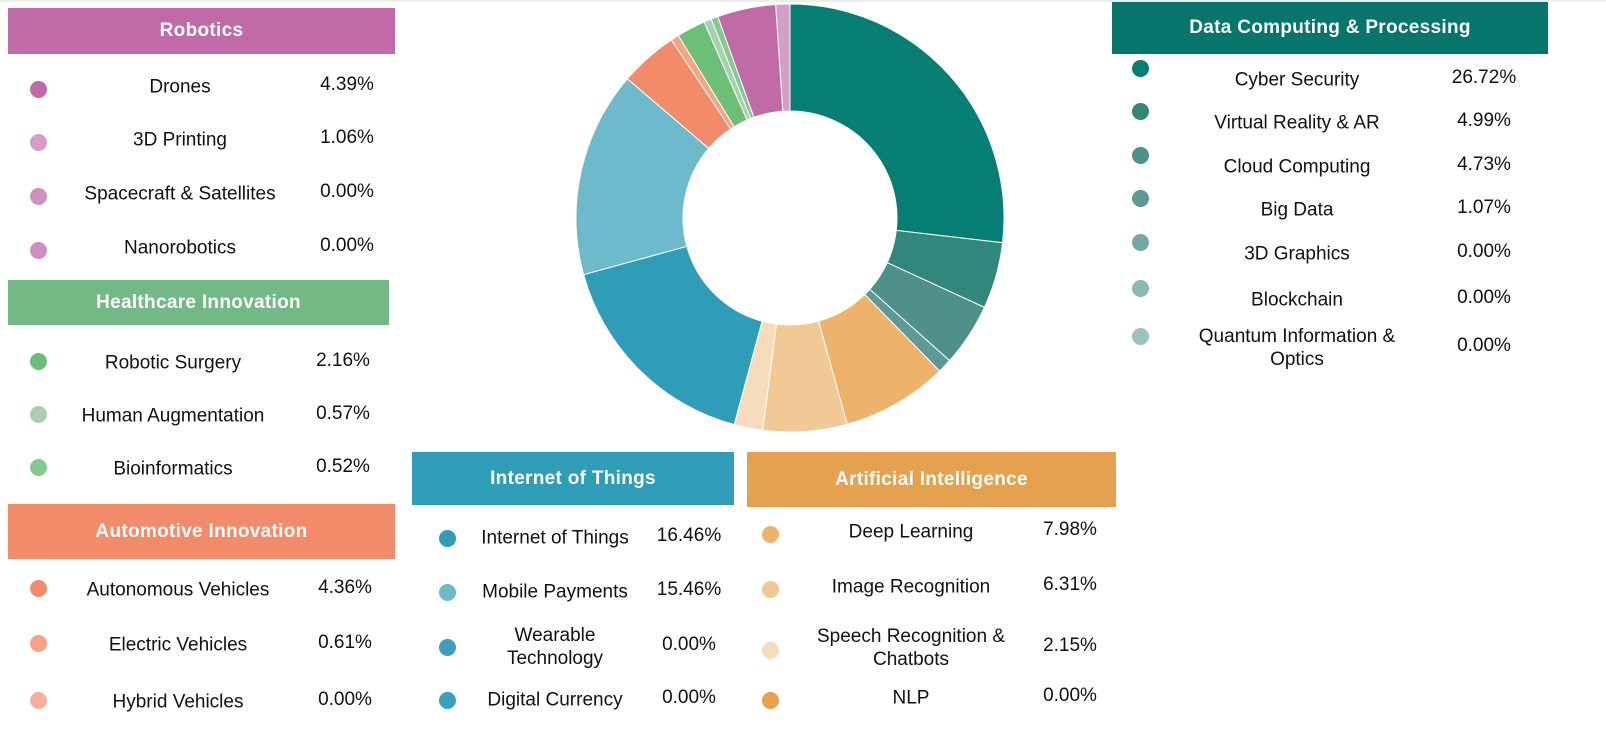 This screenshot has width=1606, height=742. I want to click on item-value: 6.31%, so click(1070, 584).